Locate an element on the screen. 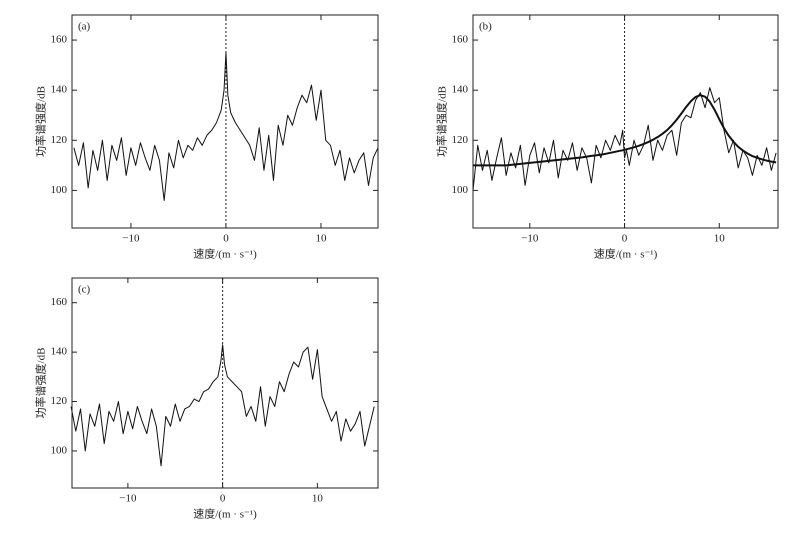  panel-label: (a) is located at coordinates (84, 27).